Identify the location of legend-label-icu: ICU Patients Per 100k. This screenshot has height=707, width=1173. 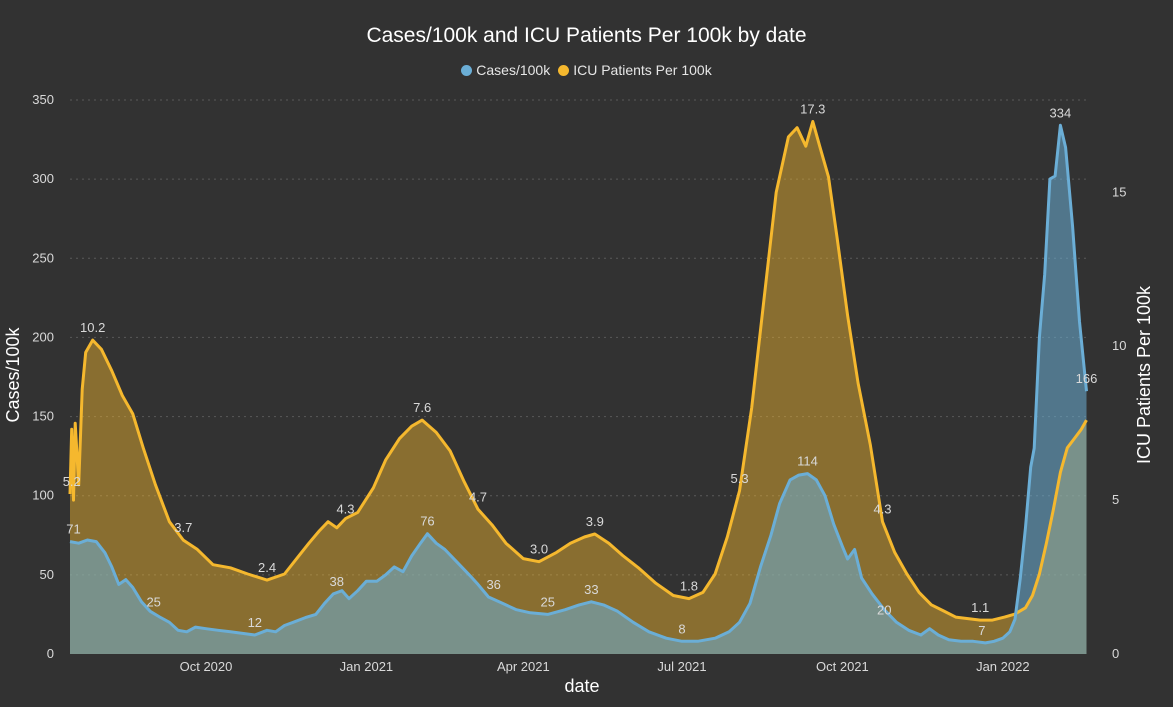
(642, 70).